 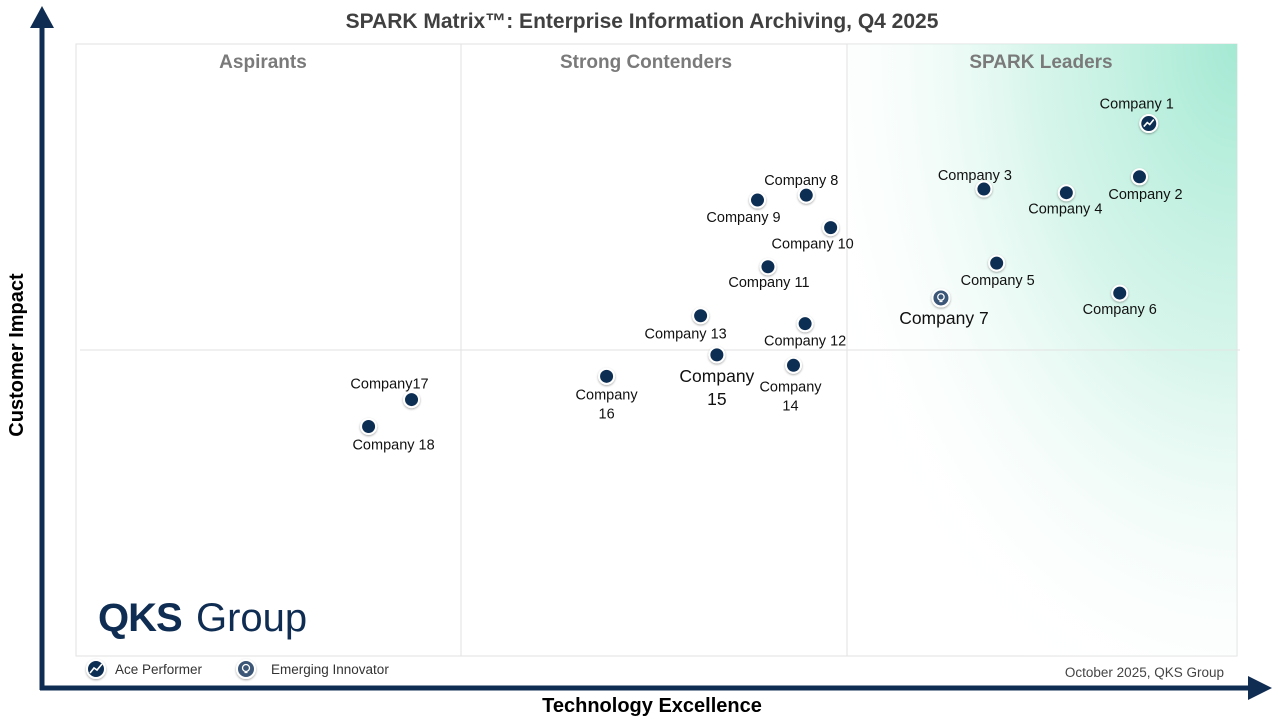 I want to click on label-company-2: Company 2, so click(x=1145, y=195).